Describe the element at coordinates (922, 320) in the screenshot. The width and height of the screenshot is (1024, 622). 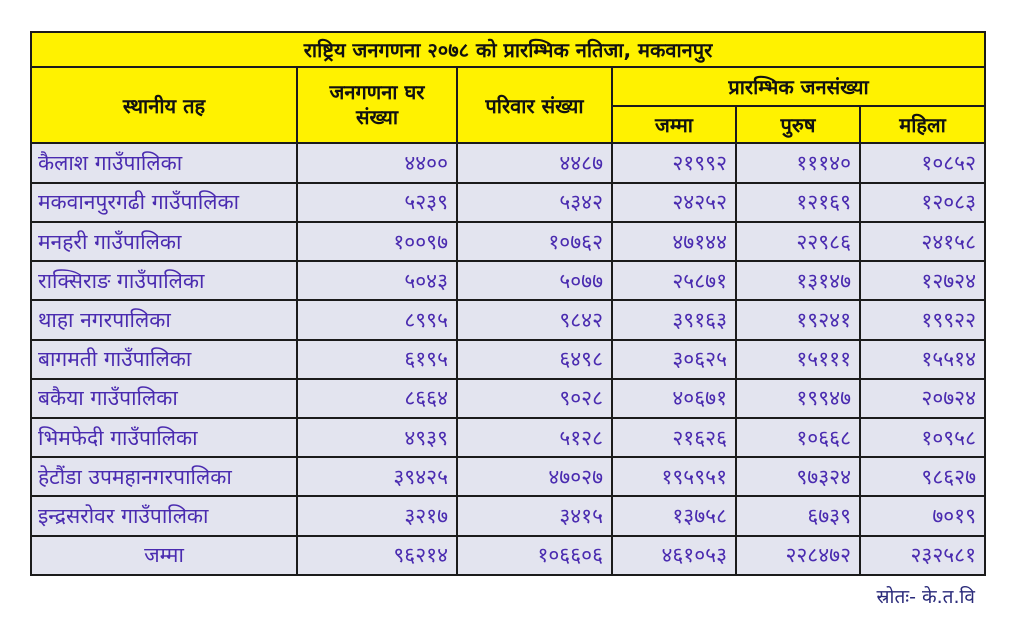
I see `female-cell: १९९२२` at that location.